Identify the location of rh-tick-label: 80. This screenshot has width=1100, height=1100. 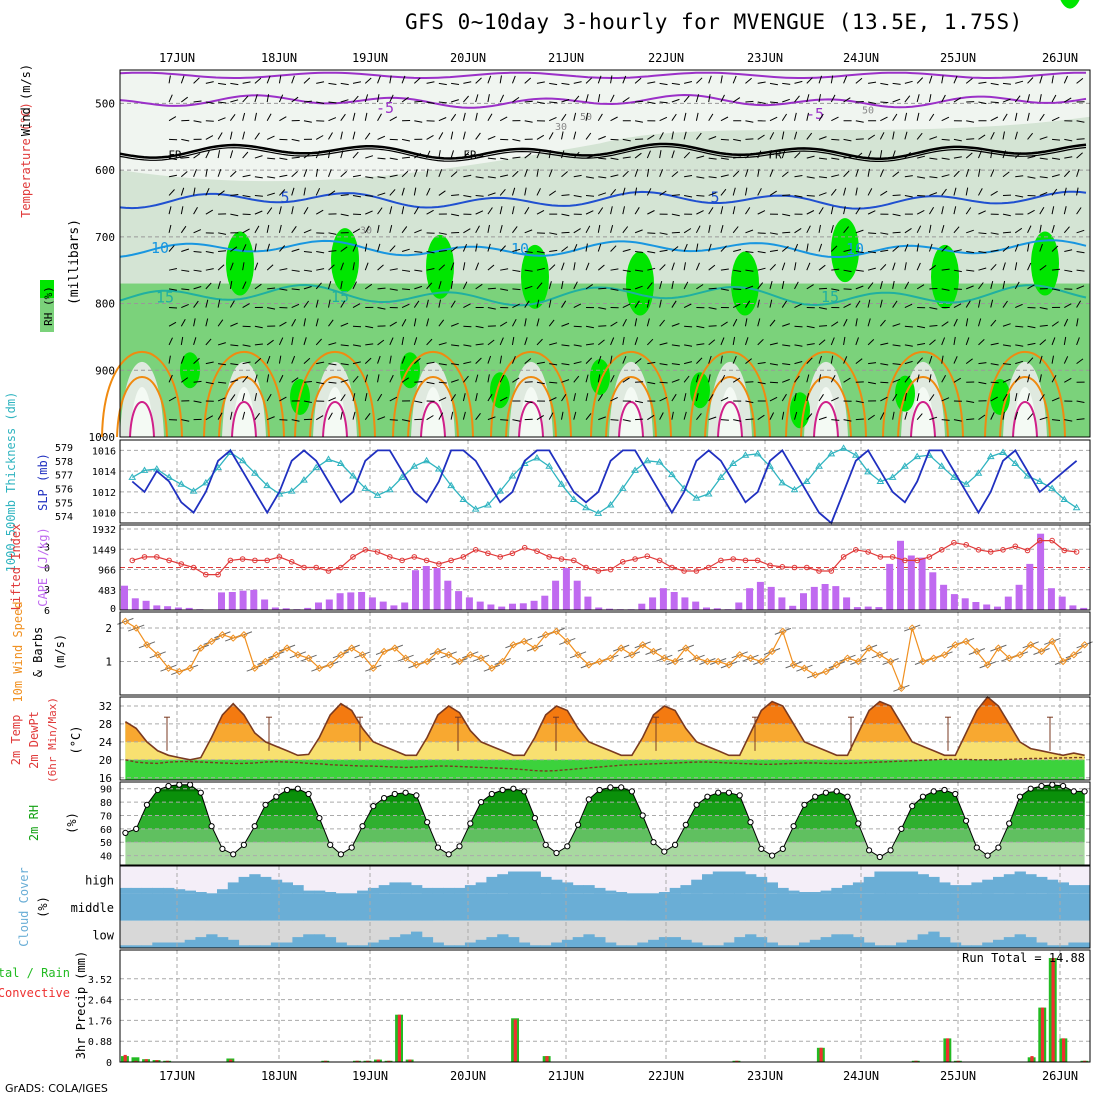
(106, 803).